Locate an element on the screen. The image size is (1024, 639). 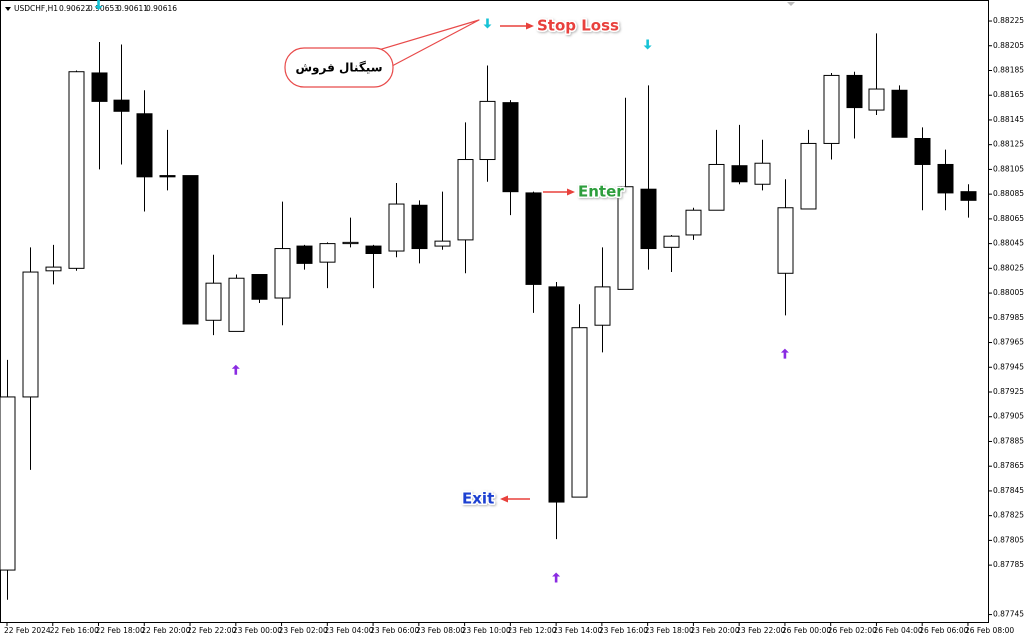
callout-box is located at coordinates (339, 67).